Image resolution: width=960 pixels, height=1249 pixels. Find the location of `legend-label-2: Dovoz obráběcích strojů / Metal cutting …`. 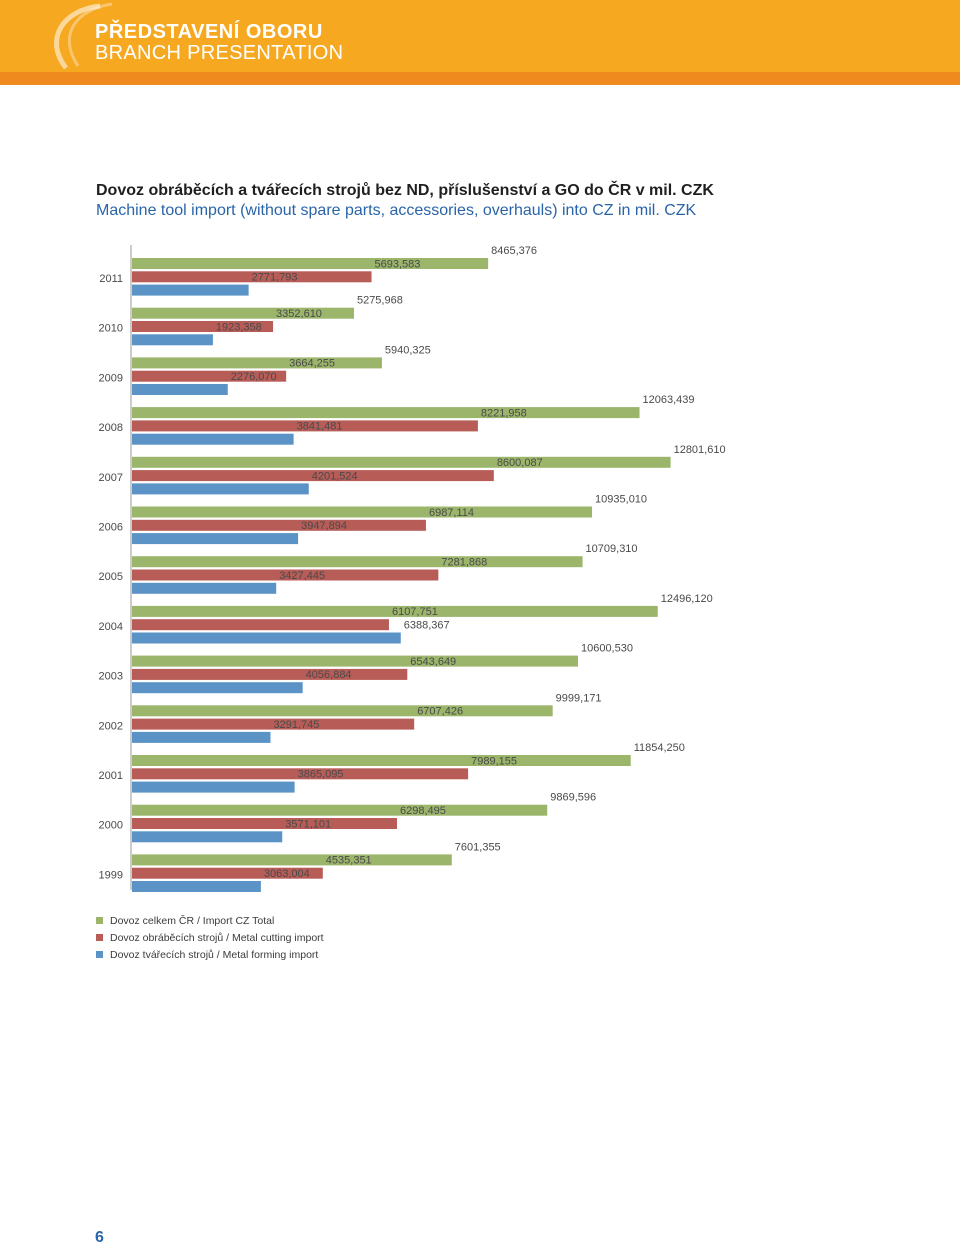

legend-label-2: Dovoz obráběcích strojů / Metal cutting … is located at coordinates (217, 938).